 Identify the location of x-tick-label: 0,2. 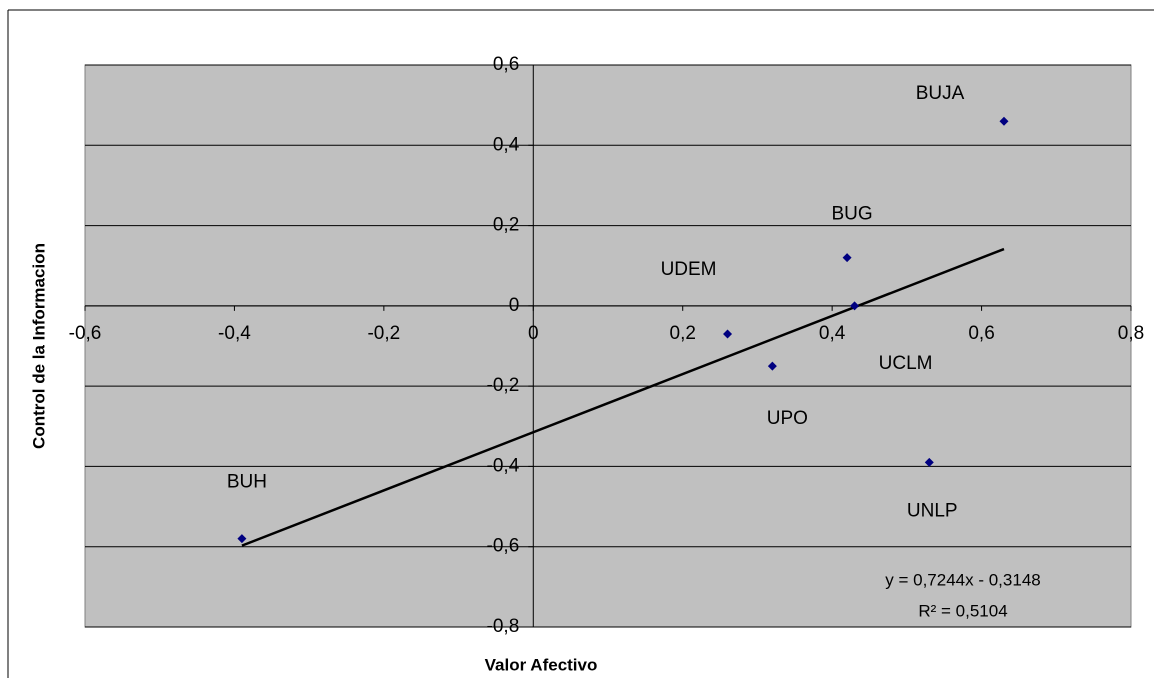
(683, 333).